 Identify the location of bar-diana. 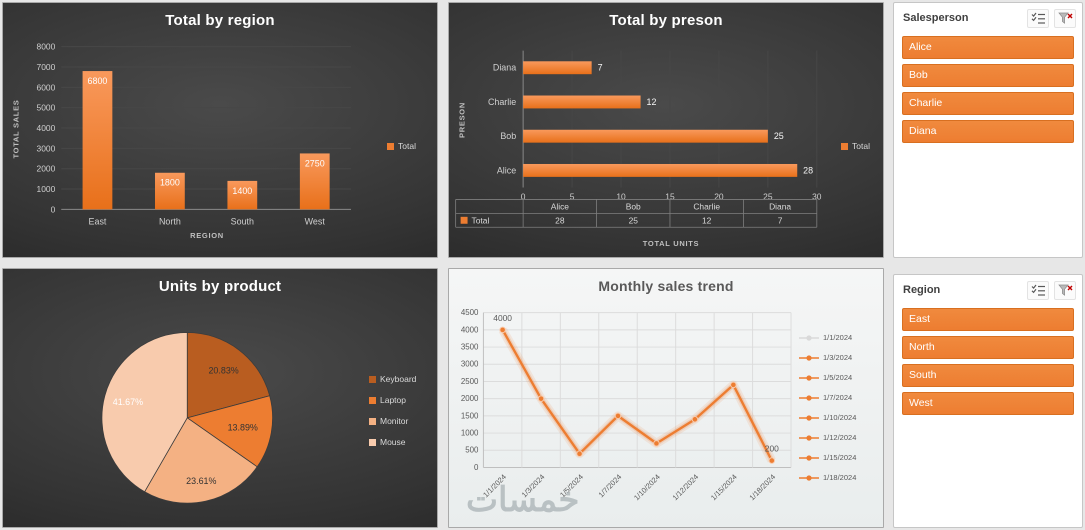
(557, 68).